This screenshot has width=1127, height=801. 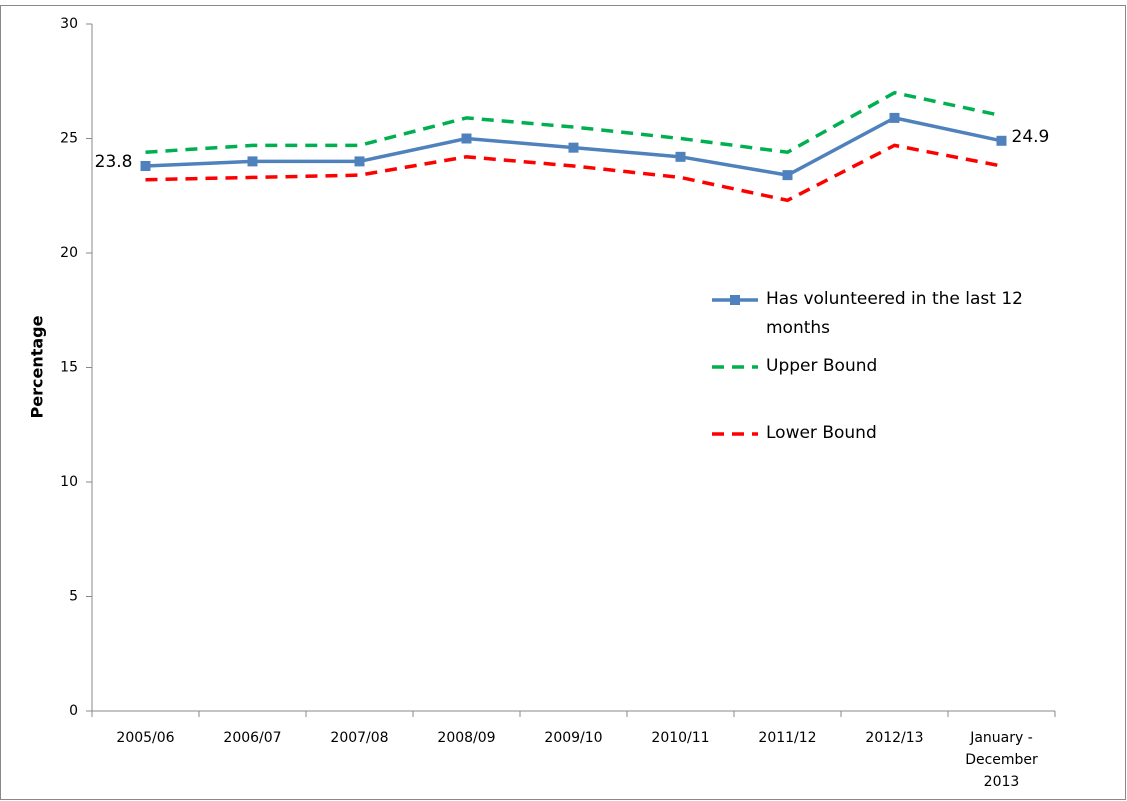 I want to click on legend-label: Upper Bound, so click(x=822, y=366).